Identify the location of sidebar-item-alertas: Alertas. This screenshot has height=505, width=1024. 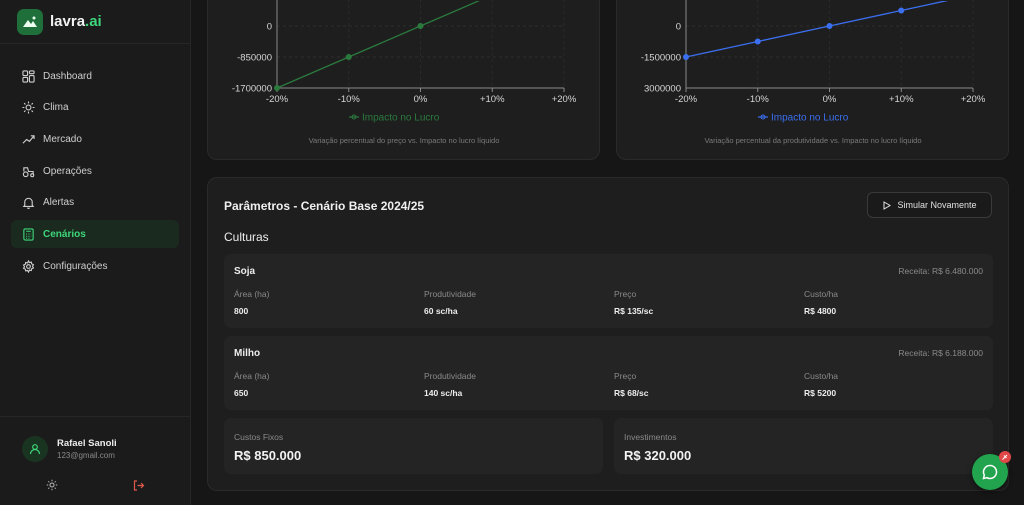
(95, 203).